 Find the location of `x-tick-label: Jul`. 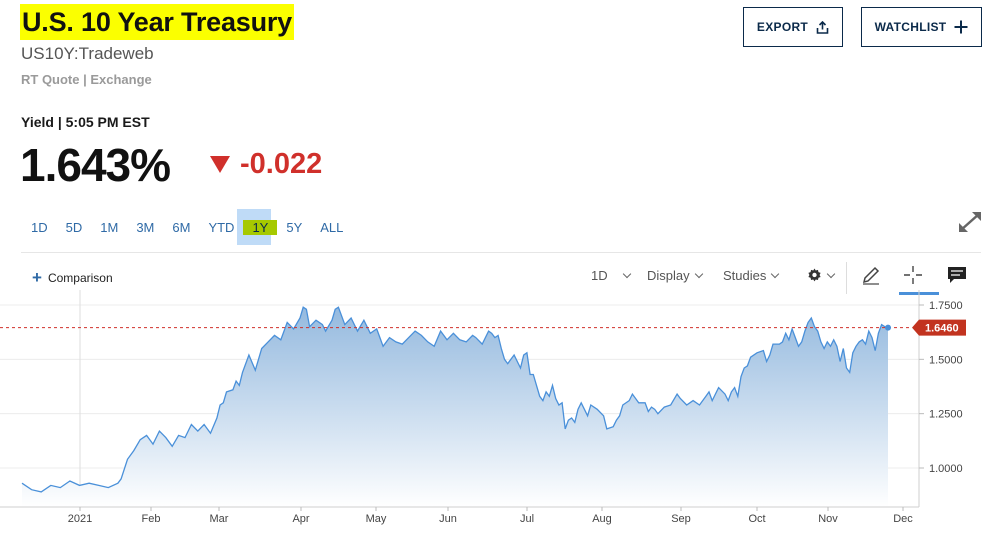

x-tick-label: Jul is located at coordinates (527, 519).